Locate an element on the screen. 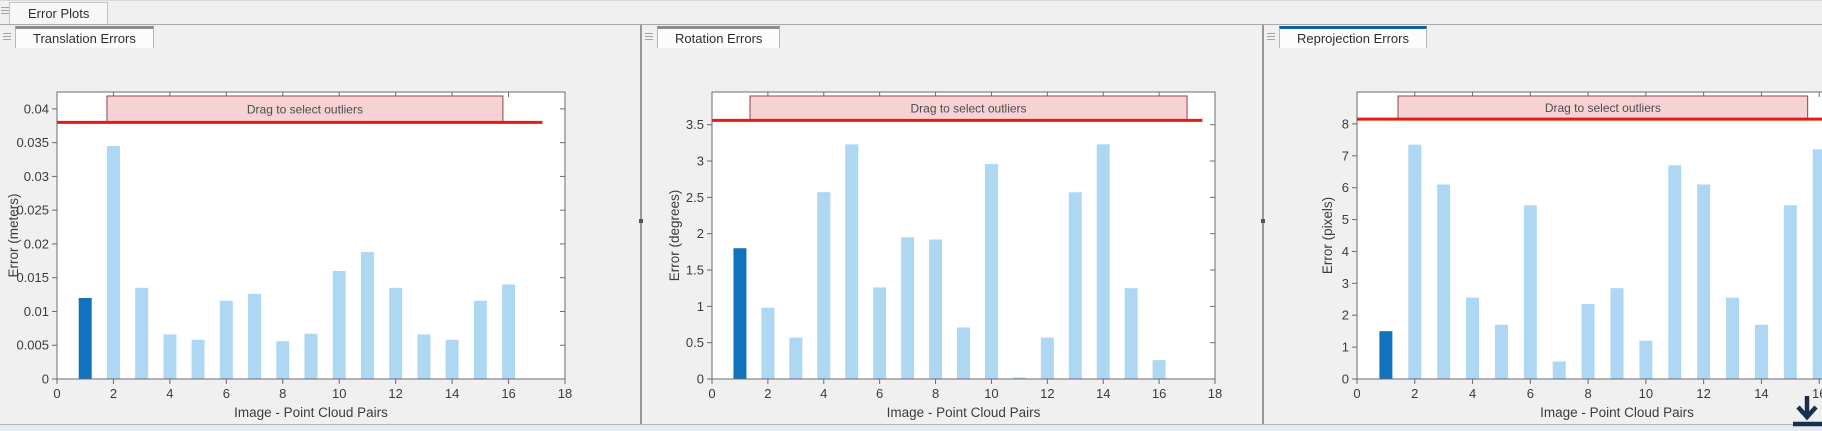 This screenshot has width=1822, height=431. y-tick-label: 1 is located at coordinates (1345, 347).